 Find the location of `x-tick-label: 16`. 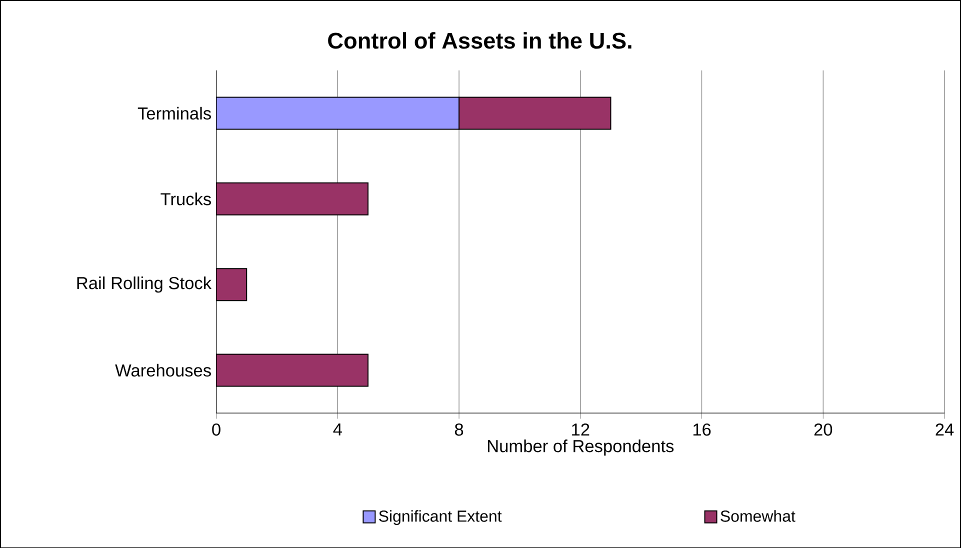

x-tick-label: 16 is located at coordinates (702, 429).